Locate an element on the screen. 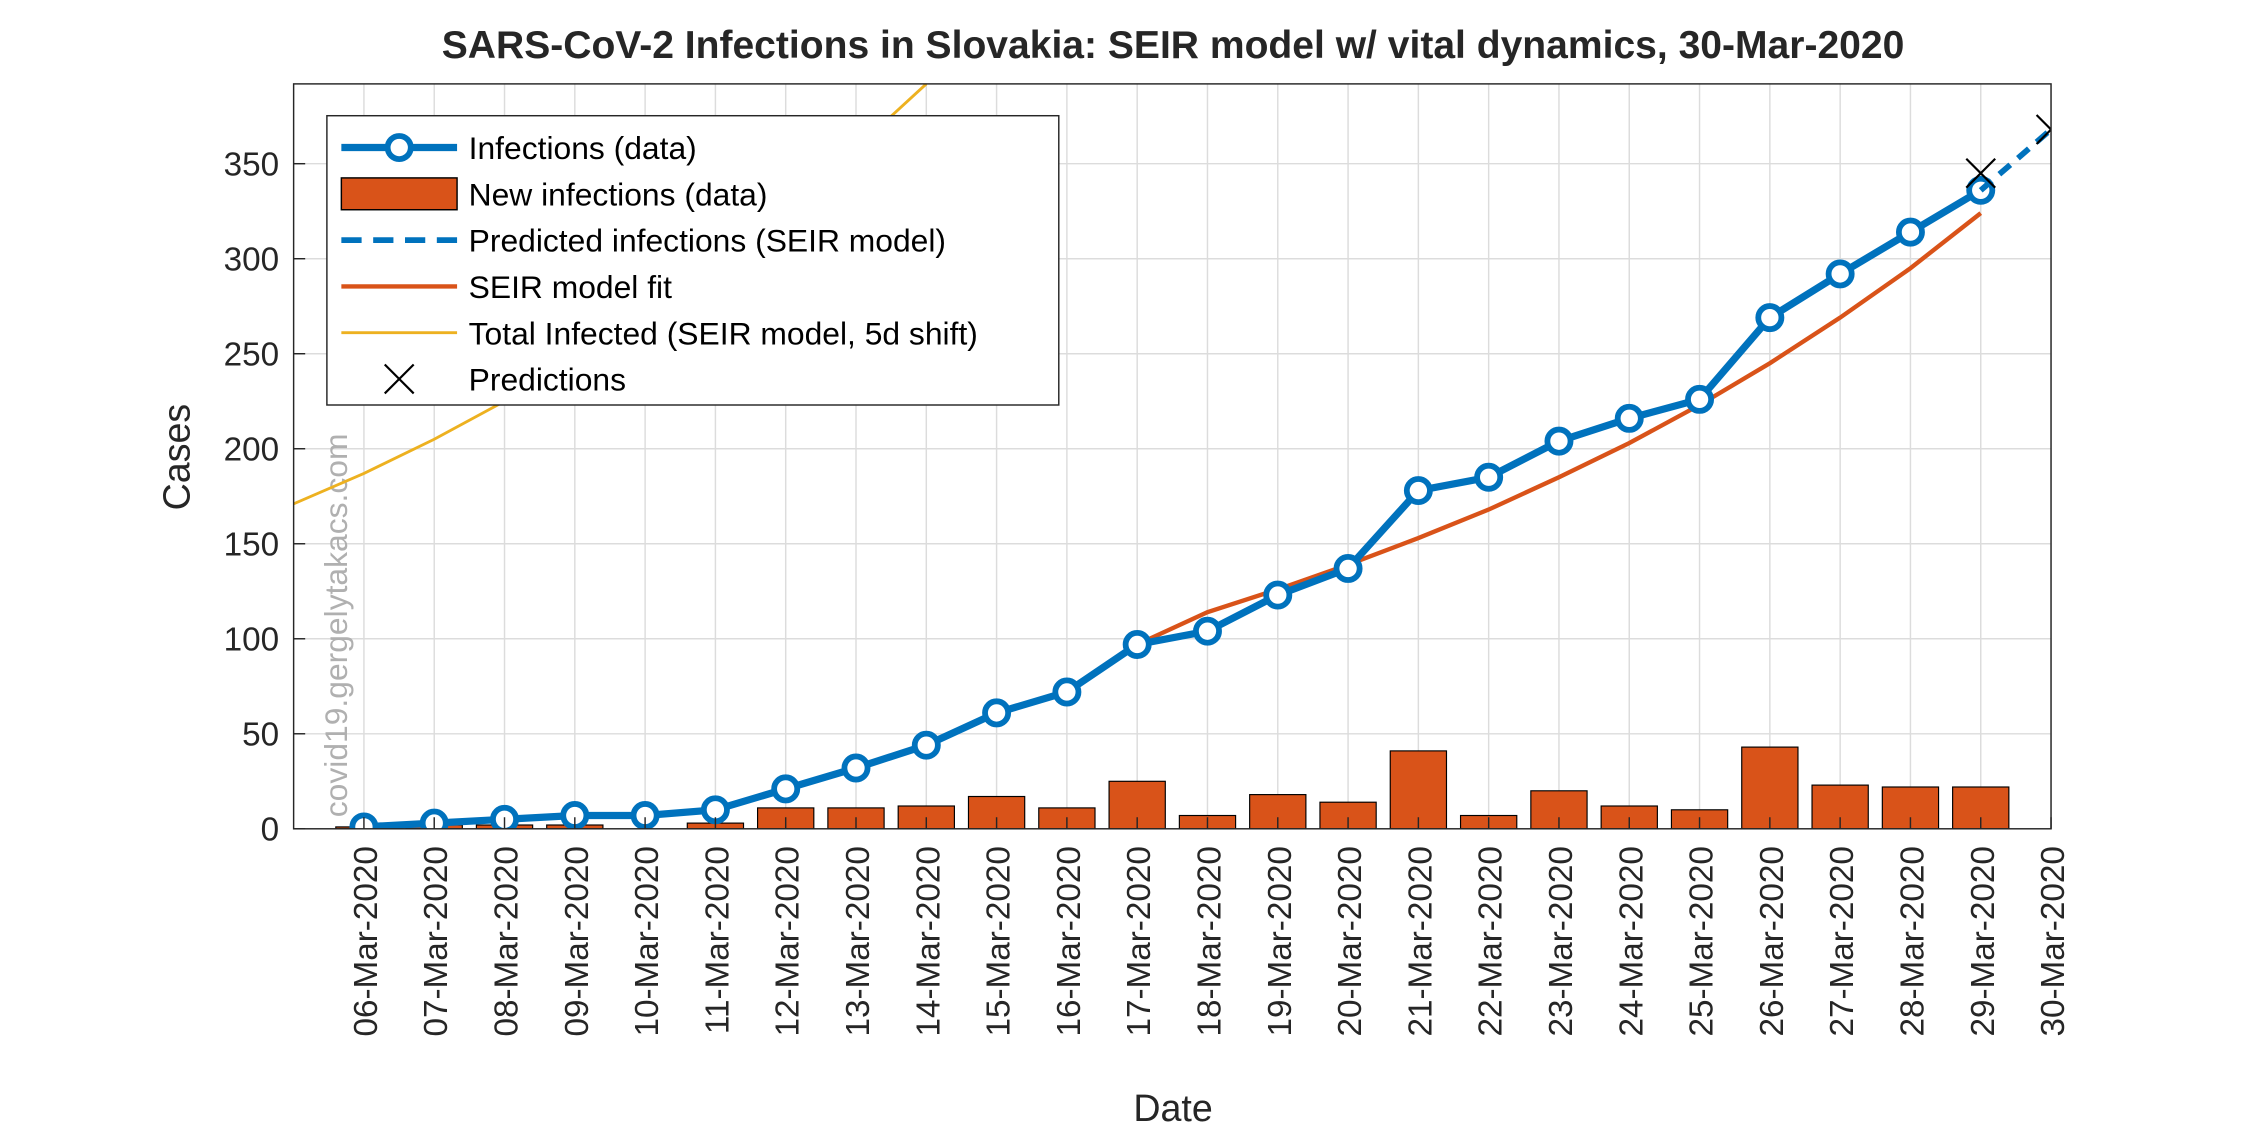  legend-label: New infections (data) is located at coordinates (618, 194).